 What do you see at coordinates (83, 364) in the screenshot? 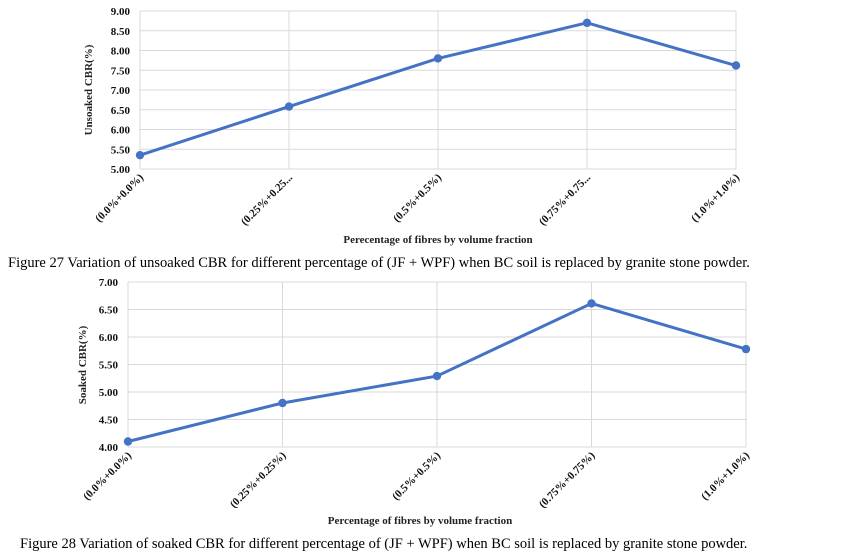
I see `y-axis-title: Soaked CBR(%)` at bounding box center [83, 364].